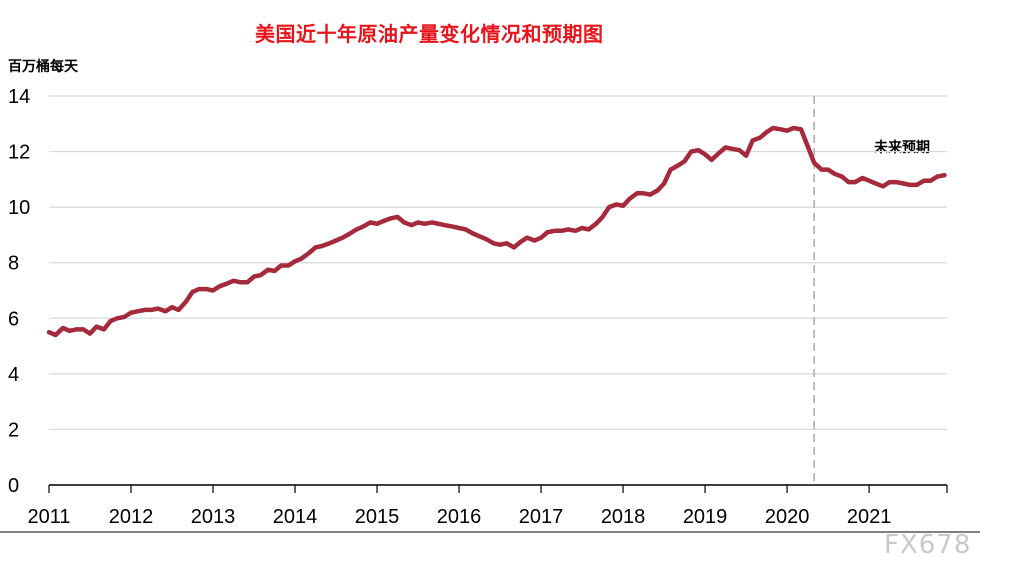 Image resolution: width=1014 pixels, height=582 pixels. I want to click on x-tick-label: 2021, so click(869, 517).